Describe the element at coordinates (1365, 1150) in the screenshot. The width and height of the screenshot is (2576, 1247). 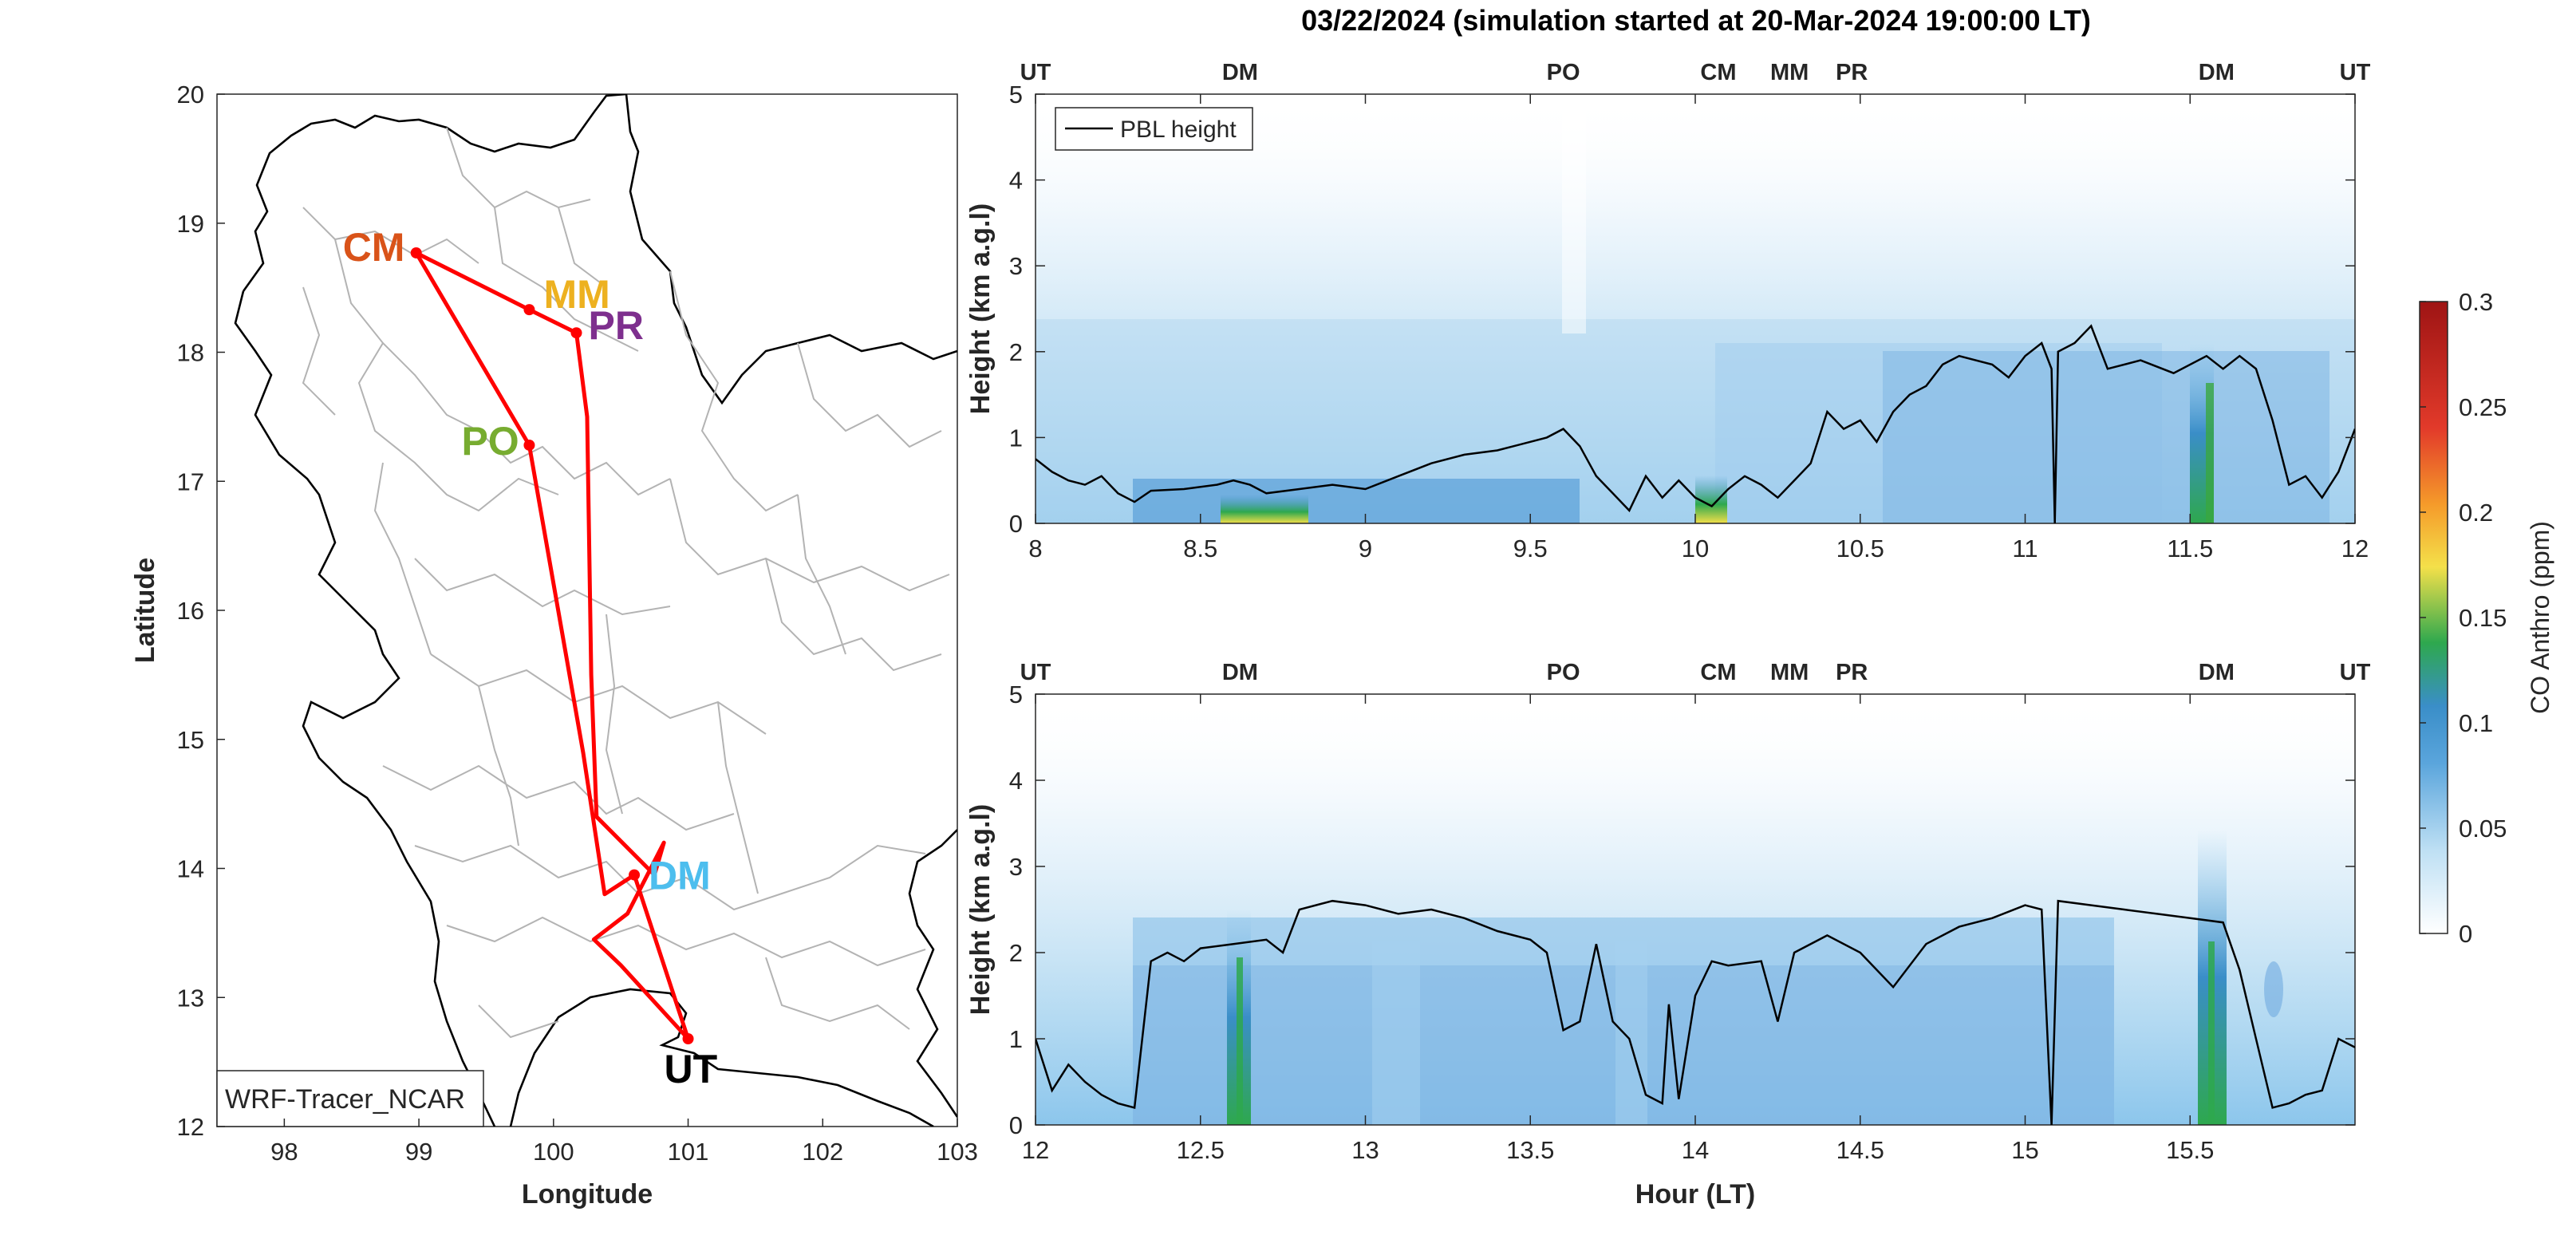
I see `x-tick-label: 13` at that location.